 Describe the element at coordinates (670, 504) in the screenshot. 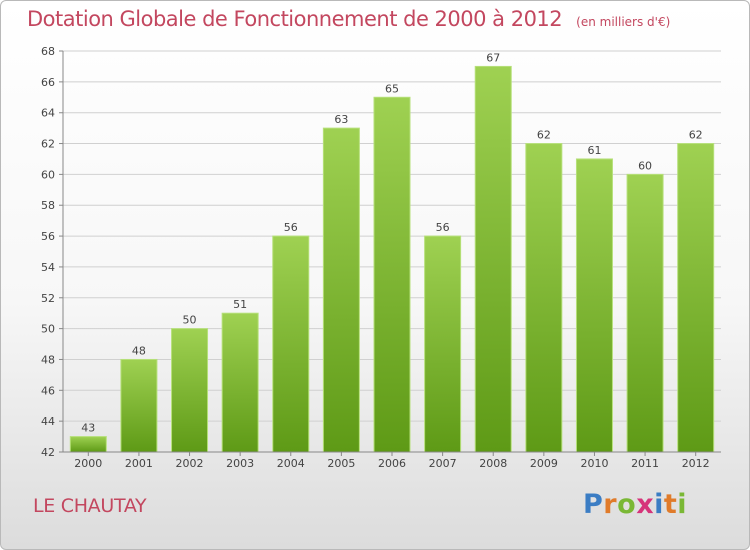

I see `logo-letter: t` at that location.